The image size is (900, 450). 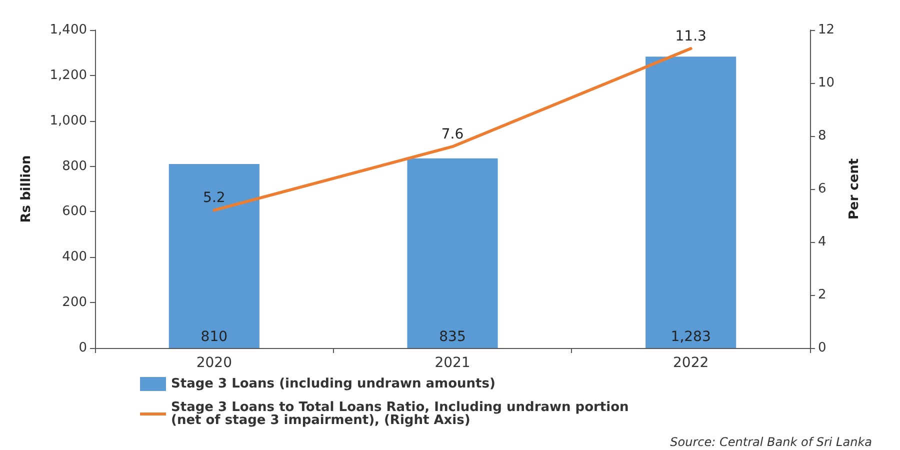 What do you see at coordinates (68, 120) in the screenshot?
I see `y-tick-label: 1,000` at bounding box center [68, 120].